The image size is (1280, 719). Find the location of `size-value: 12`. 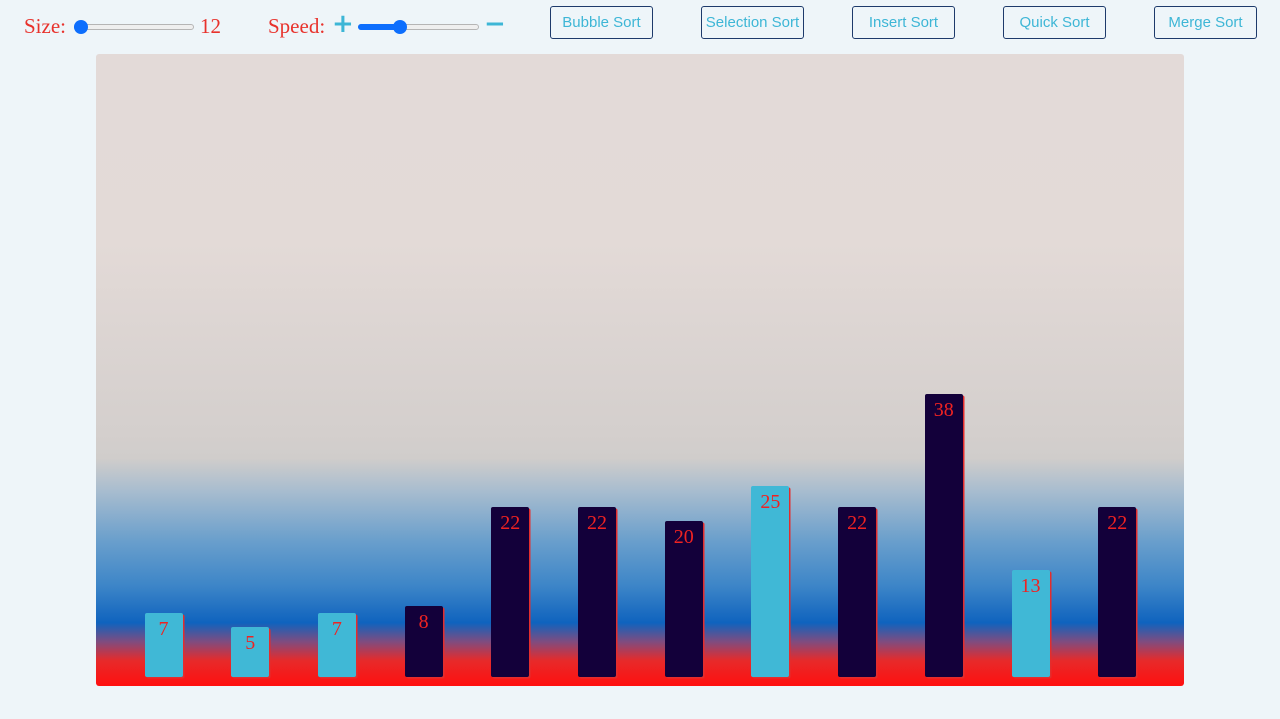

size-value: 12 is located at coordinates (210, 26).